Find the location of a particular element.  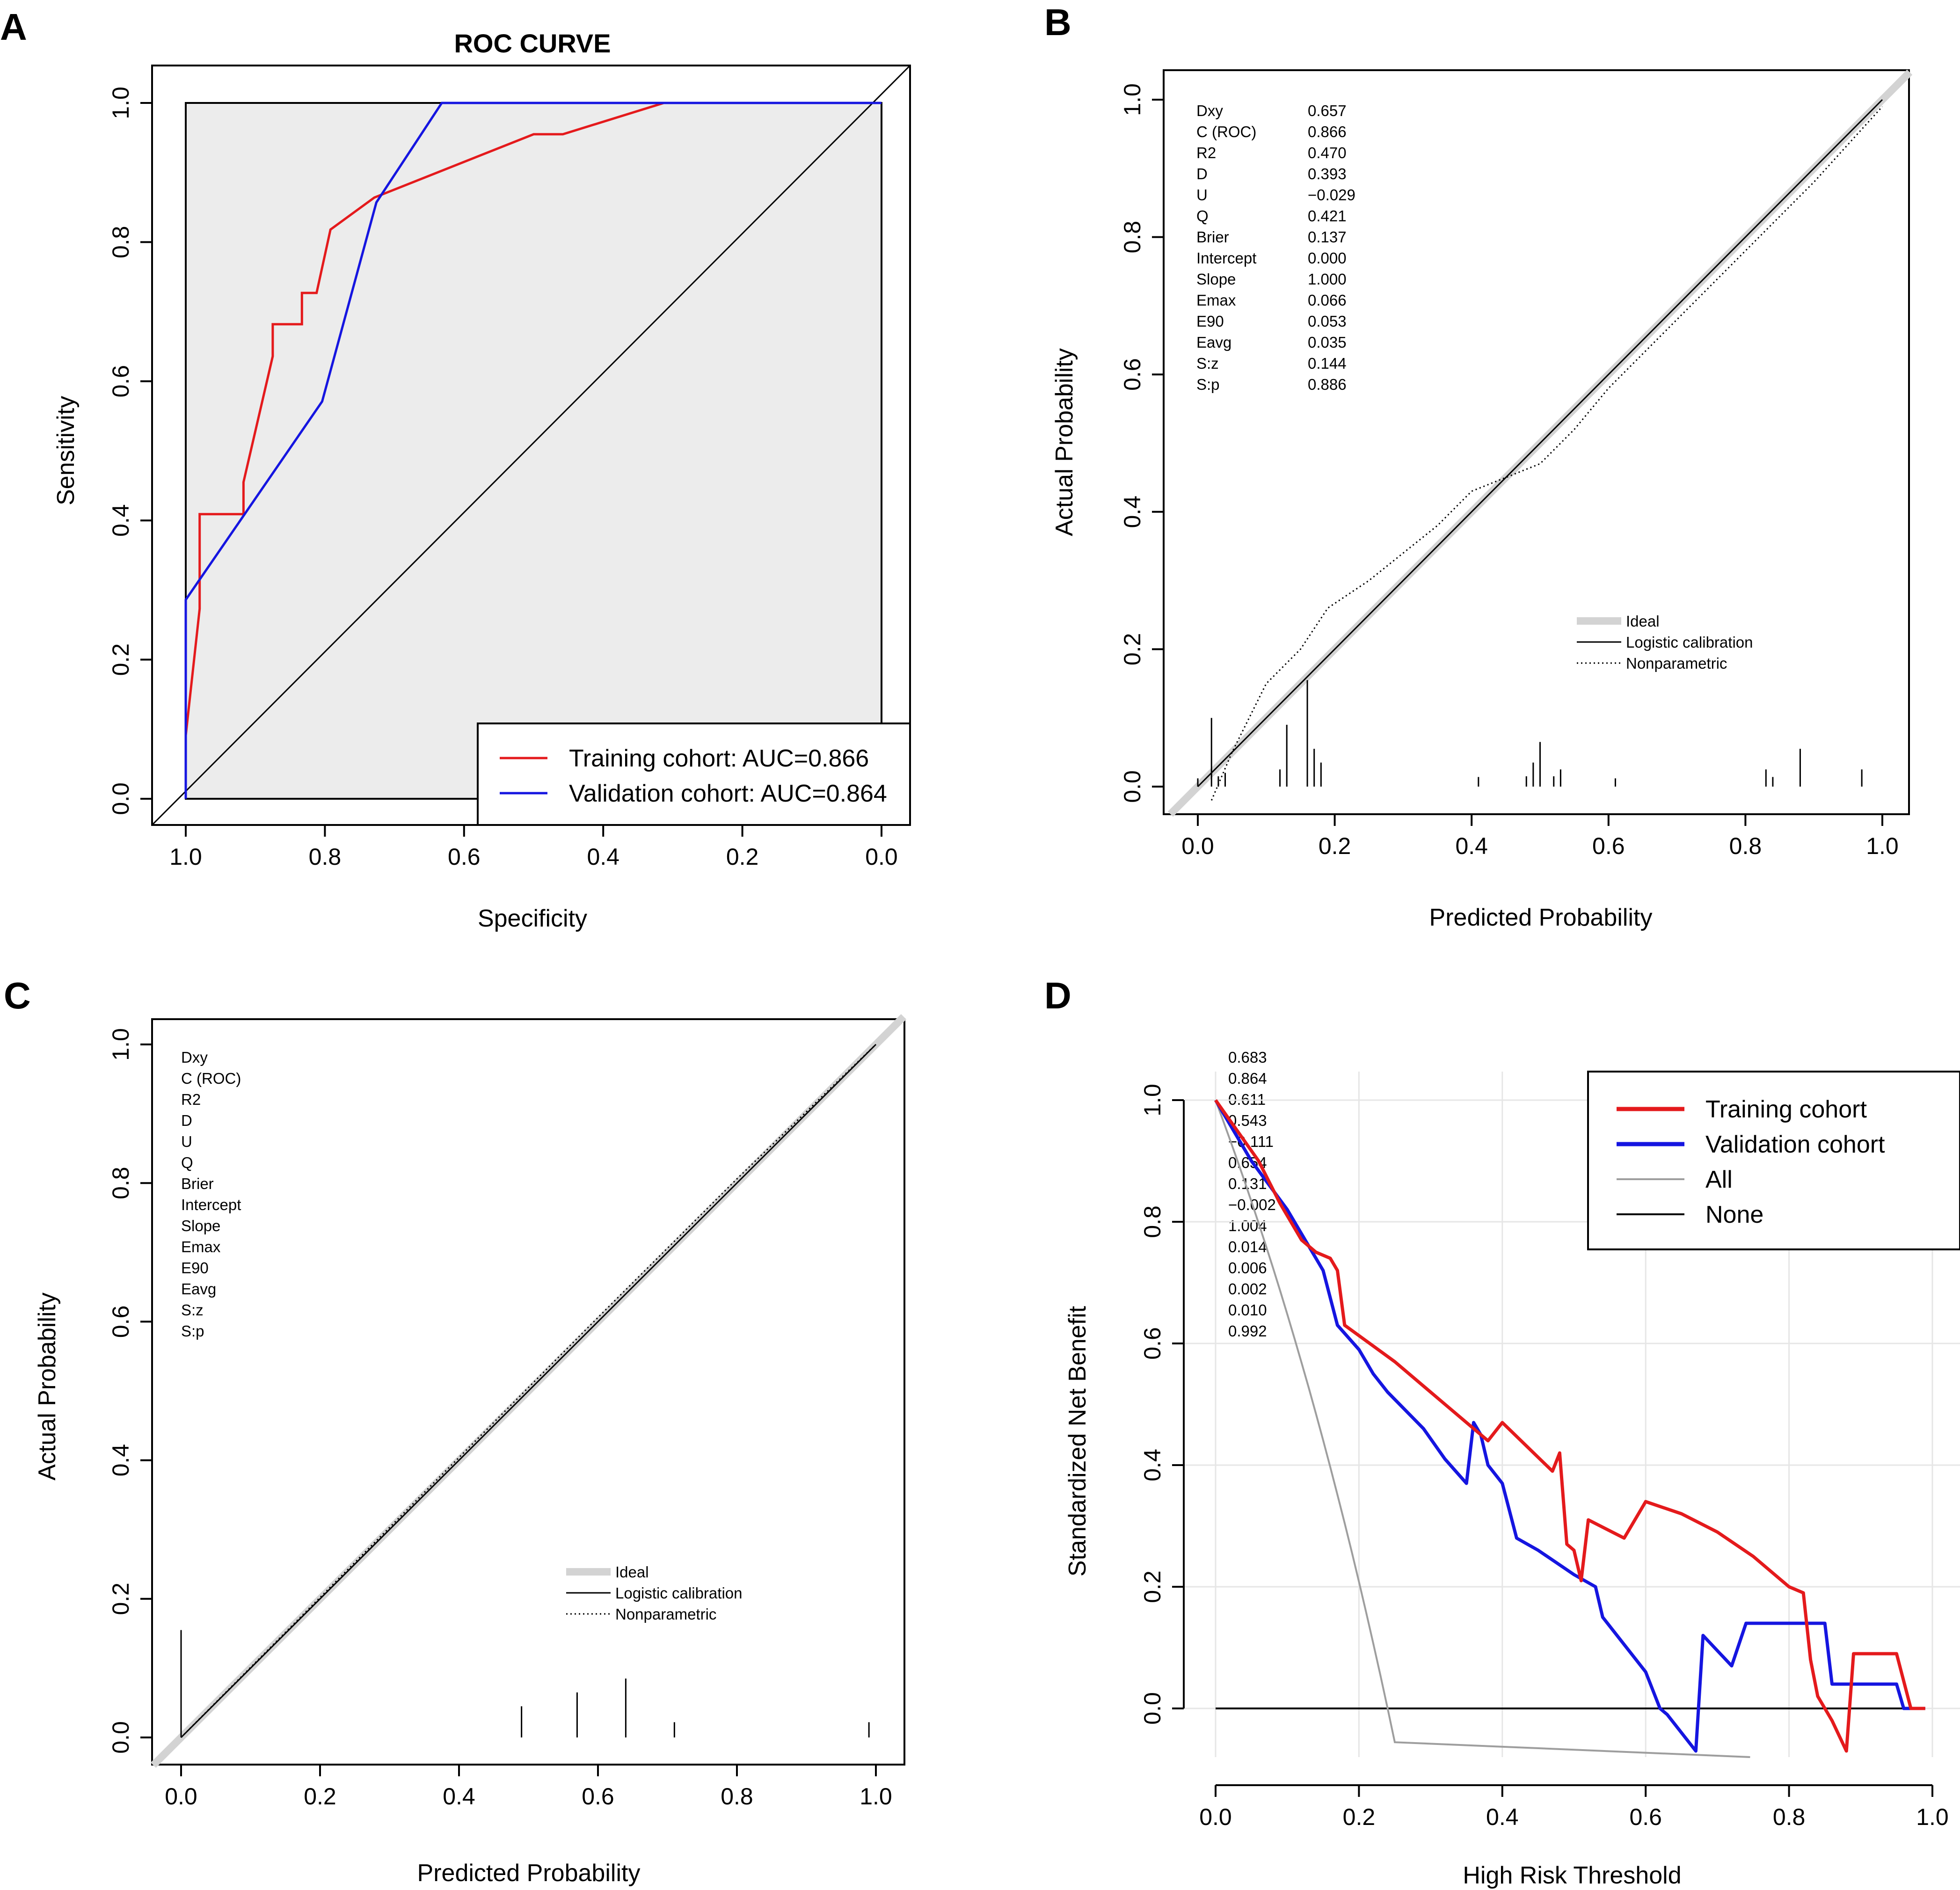

stat-value: 0.683 is located at coordinates (1248, 1057).